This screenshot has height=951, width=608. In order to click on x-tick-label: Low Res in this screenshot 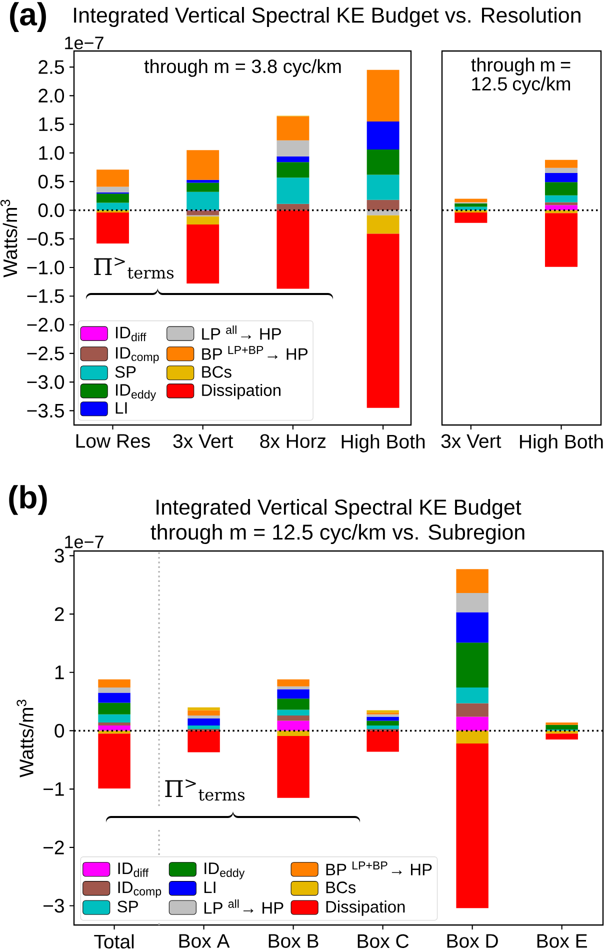, I will do `click(113, 441)`.